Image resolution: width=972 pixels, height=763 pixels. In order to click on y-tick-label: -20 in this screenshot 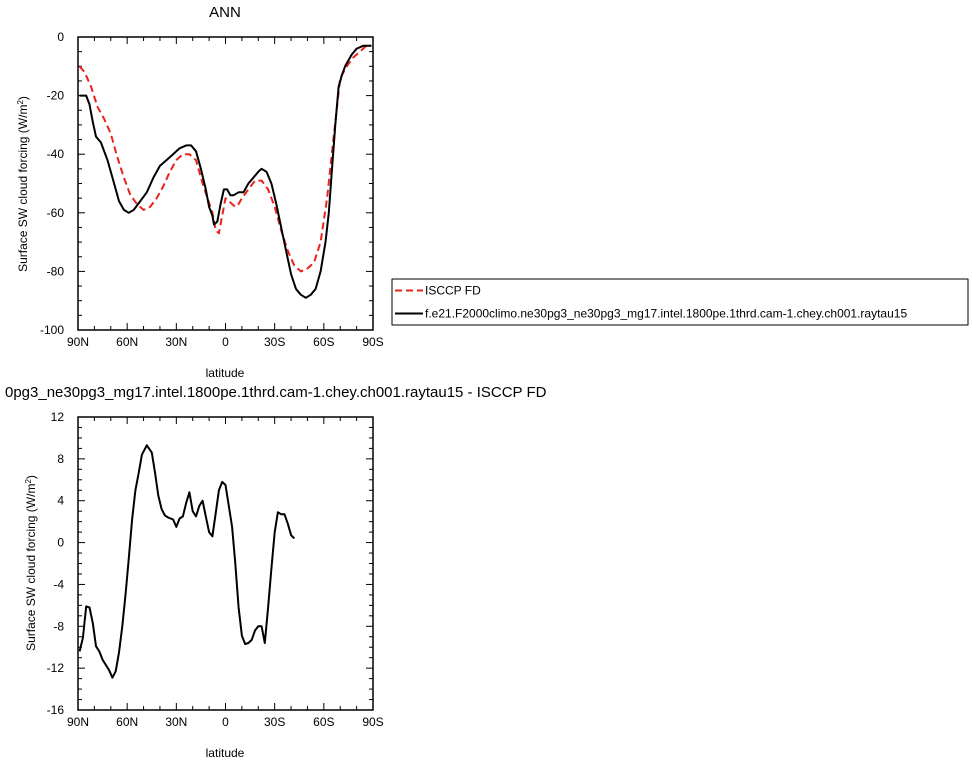, I will do `click(56, 96)`.